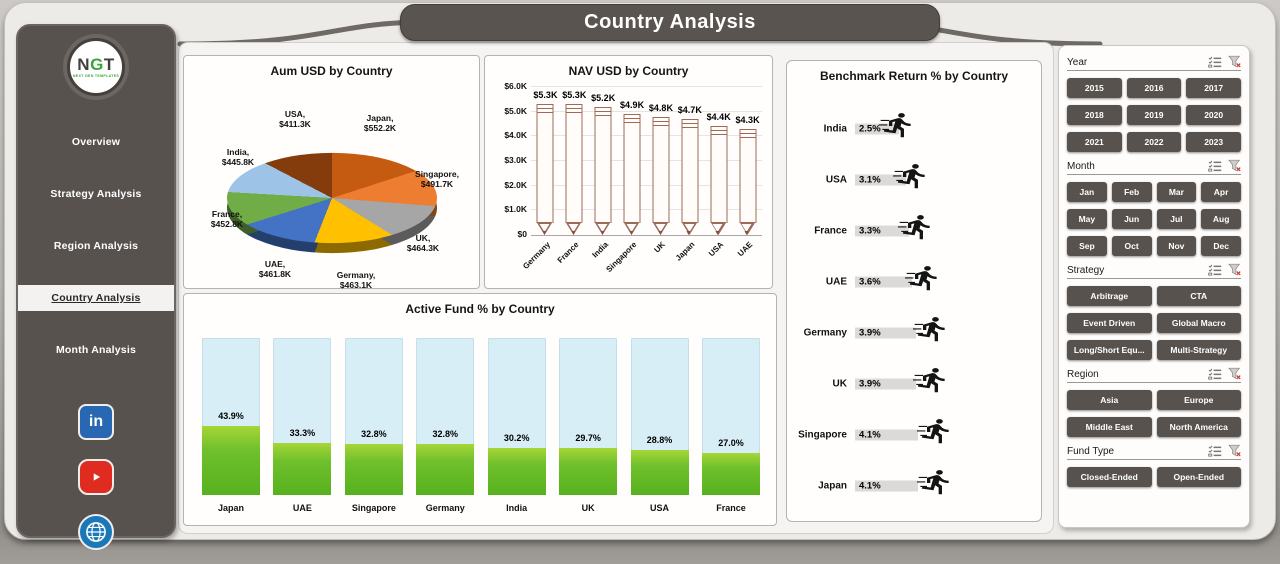 The image size is (1280, 564). Describe the element at coordinates (302, 468) in the screenshot. I see `active-fund-fill` at that location.